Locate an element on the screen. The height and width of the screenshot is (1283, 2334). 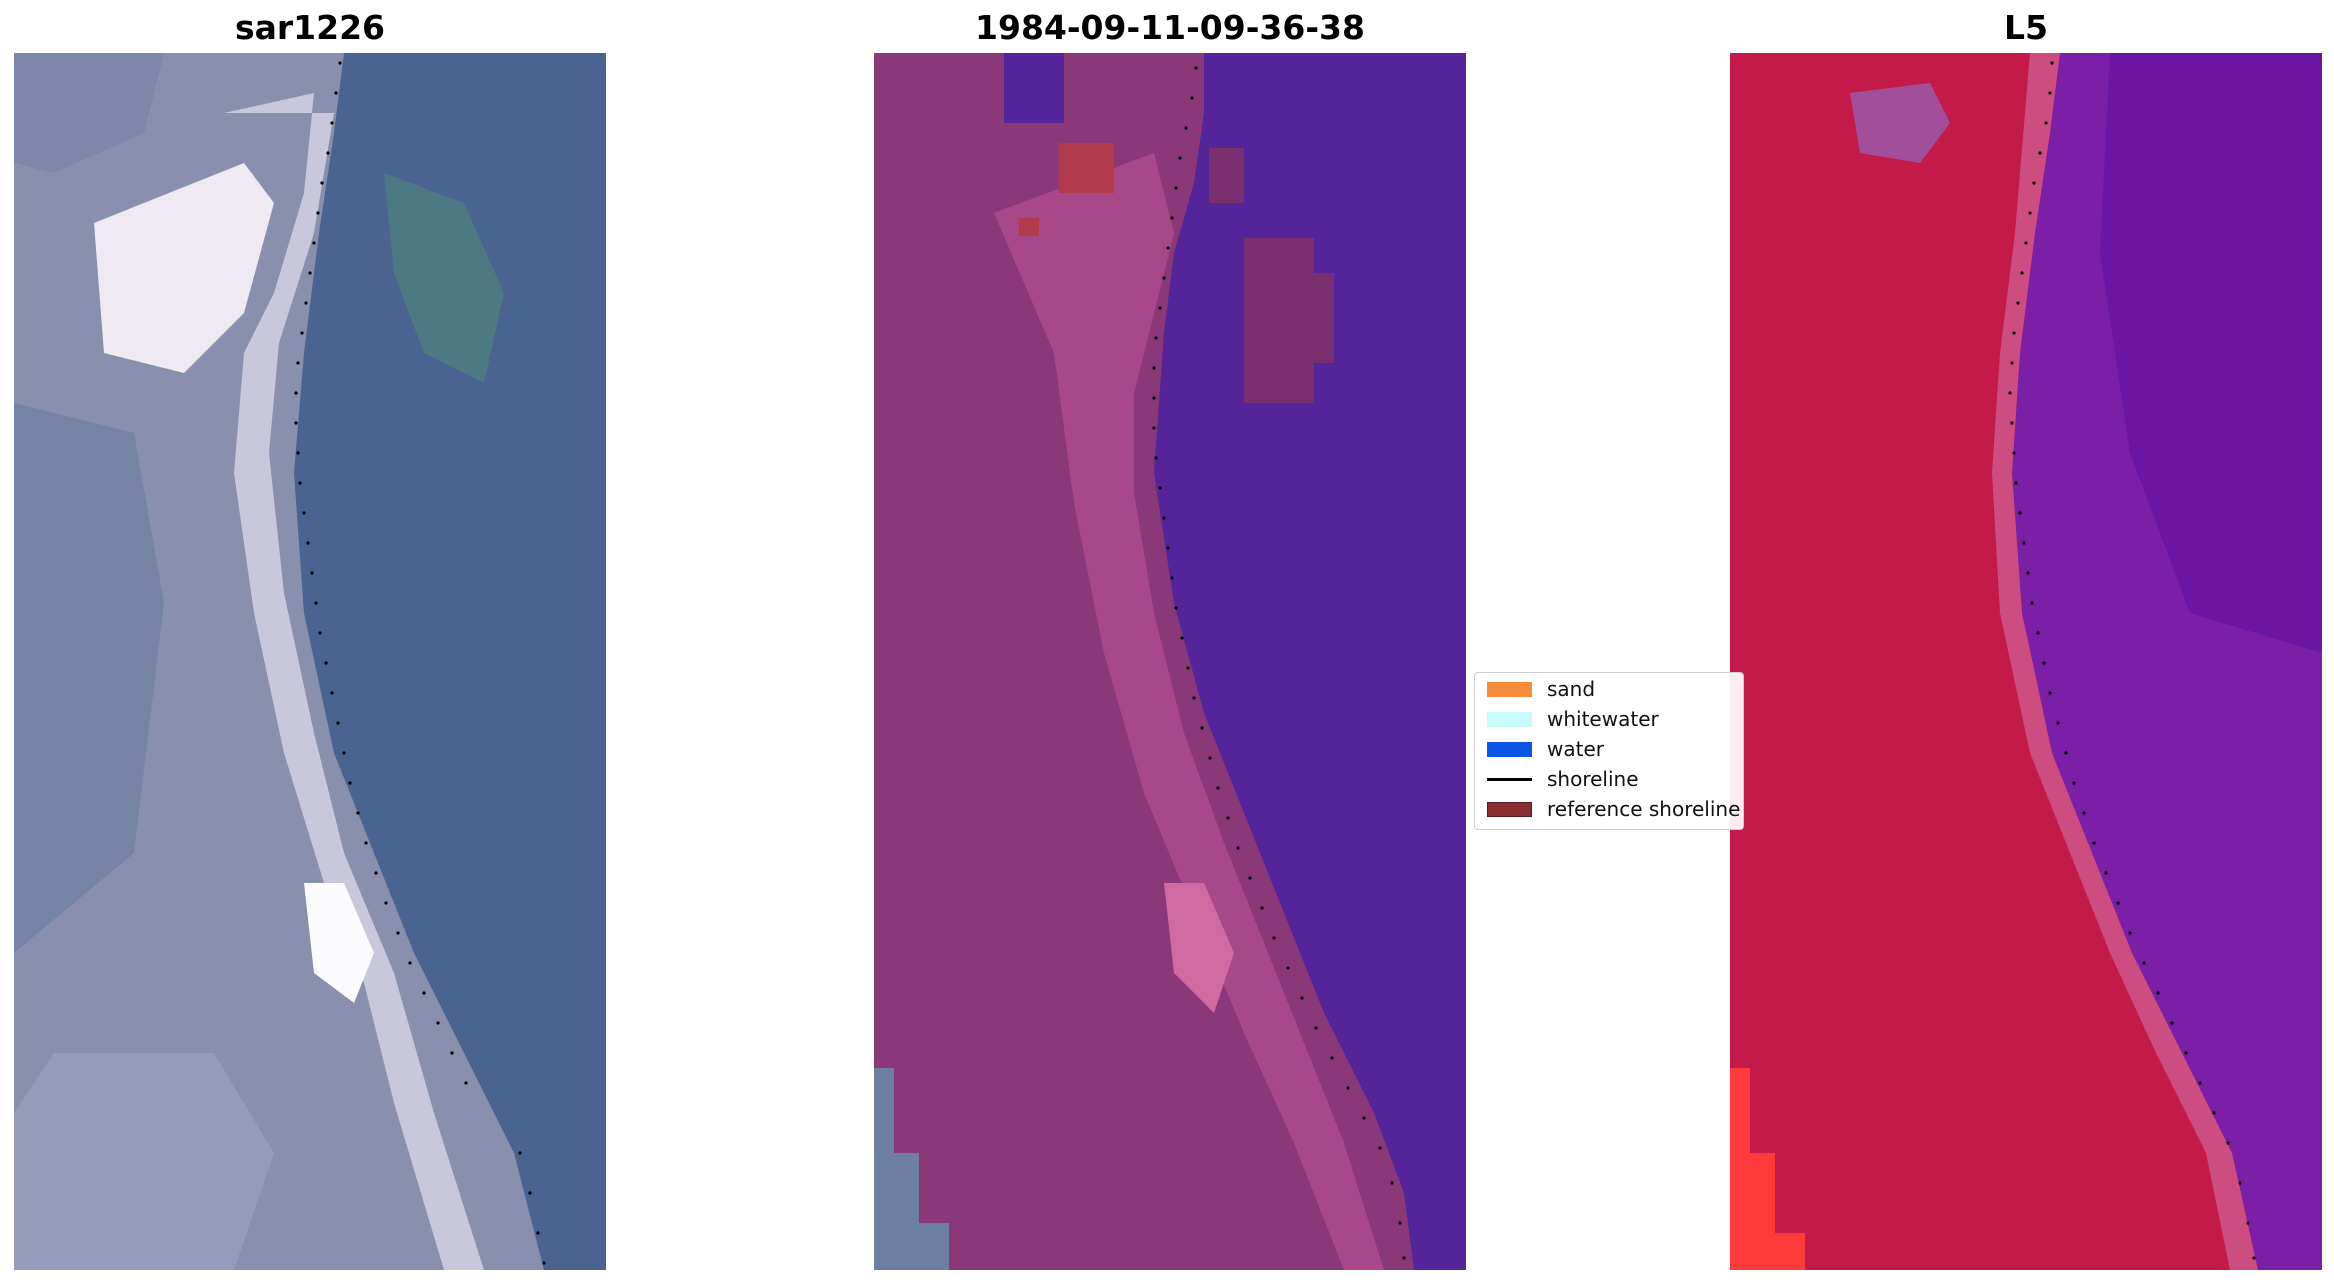
class-beach-highlight is located at coordinates (1199, 948).